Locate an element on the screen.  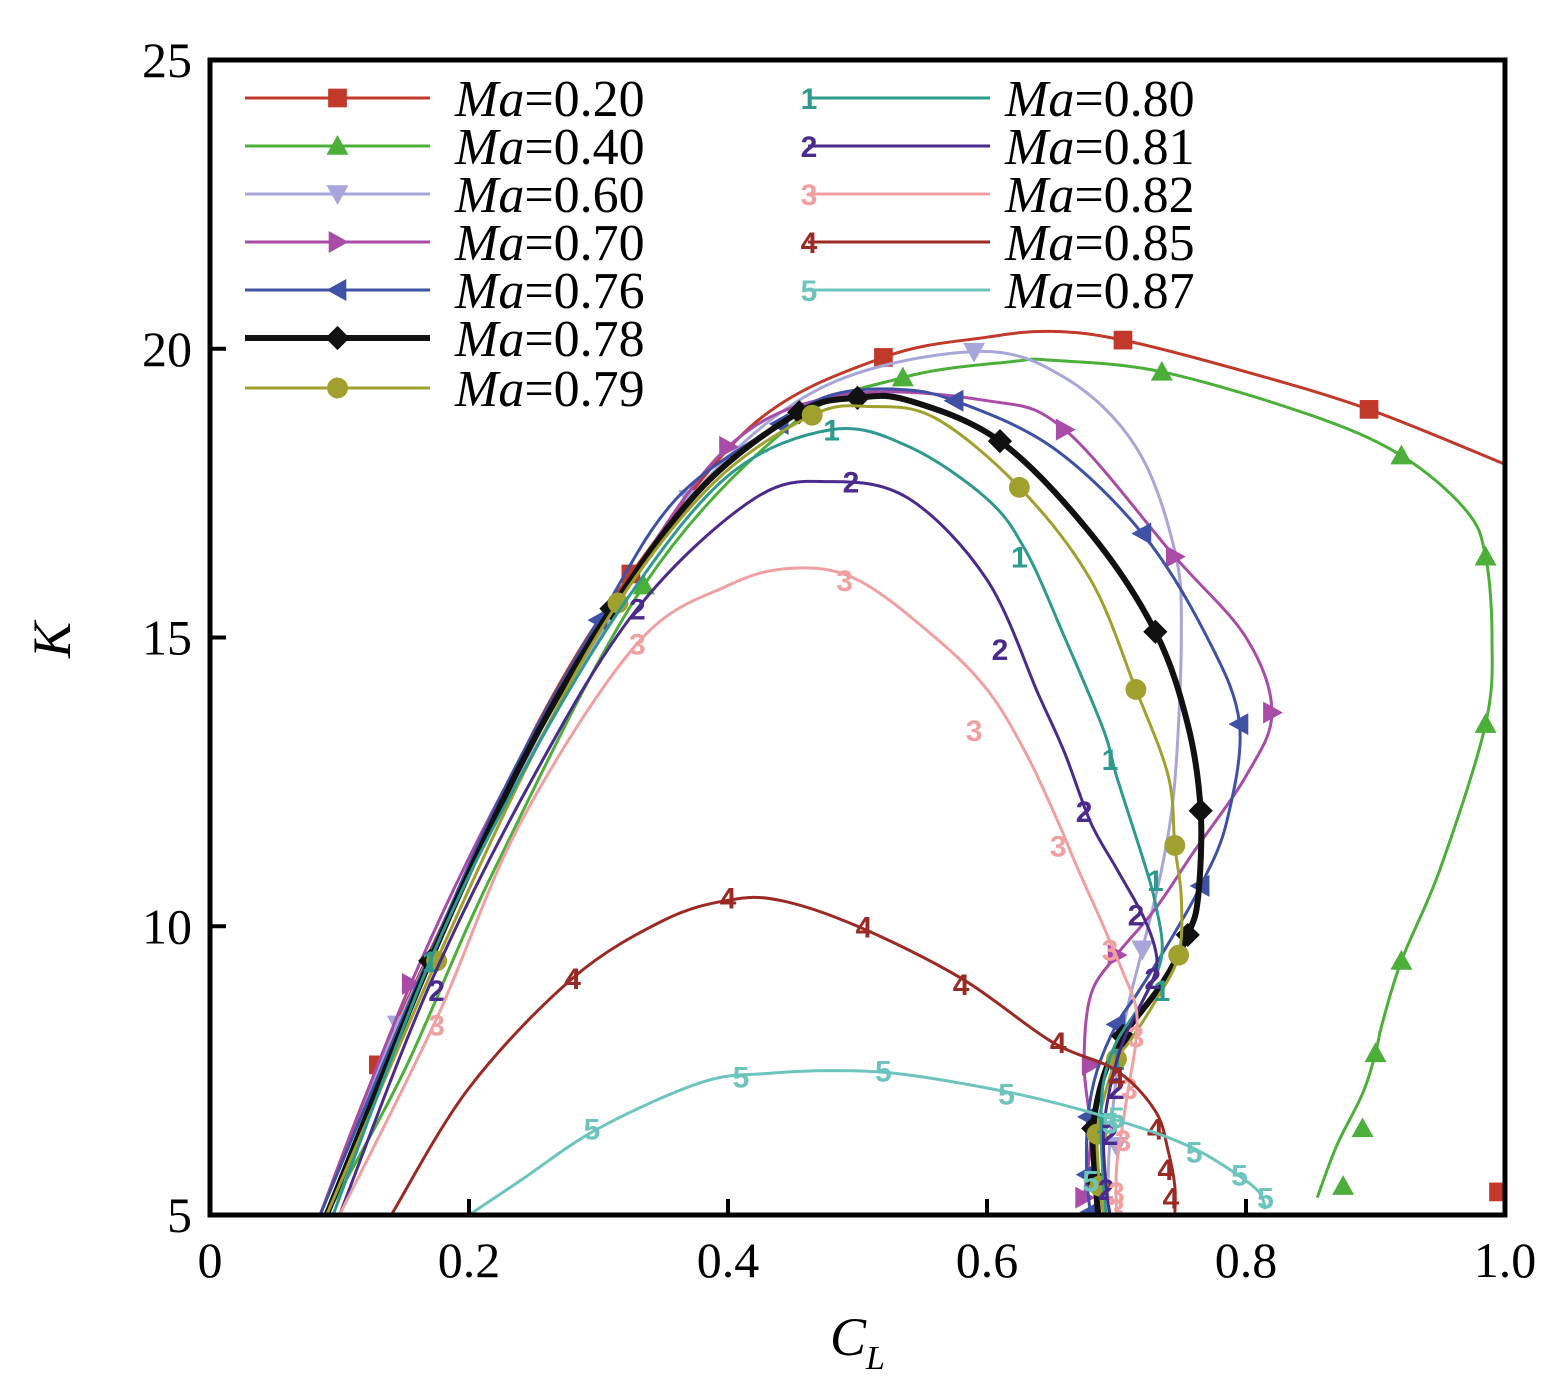
legend-item: 3 Ma=0.82 is located at coordinates (998, 195).